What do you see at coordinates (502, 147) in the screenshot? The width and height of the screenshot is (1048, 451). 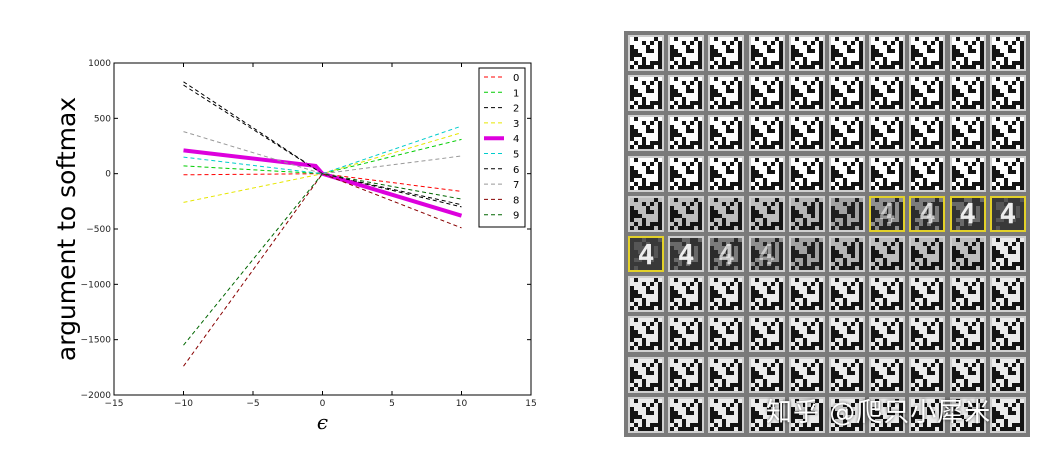 I see `legend: 0 1 2 3 4 5 6 7 8 9` at bounding box center [502, 147].